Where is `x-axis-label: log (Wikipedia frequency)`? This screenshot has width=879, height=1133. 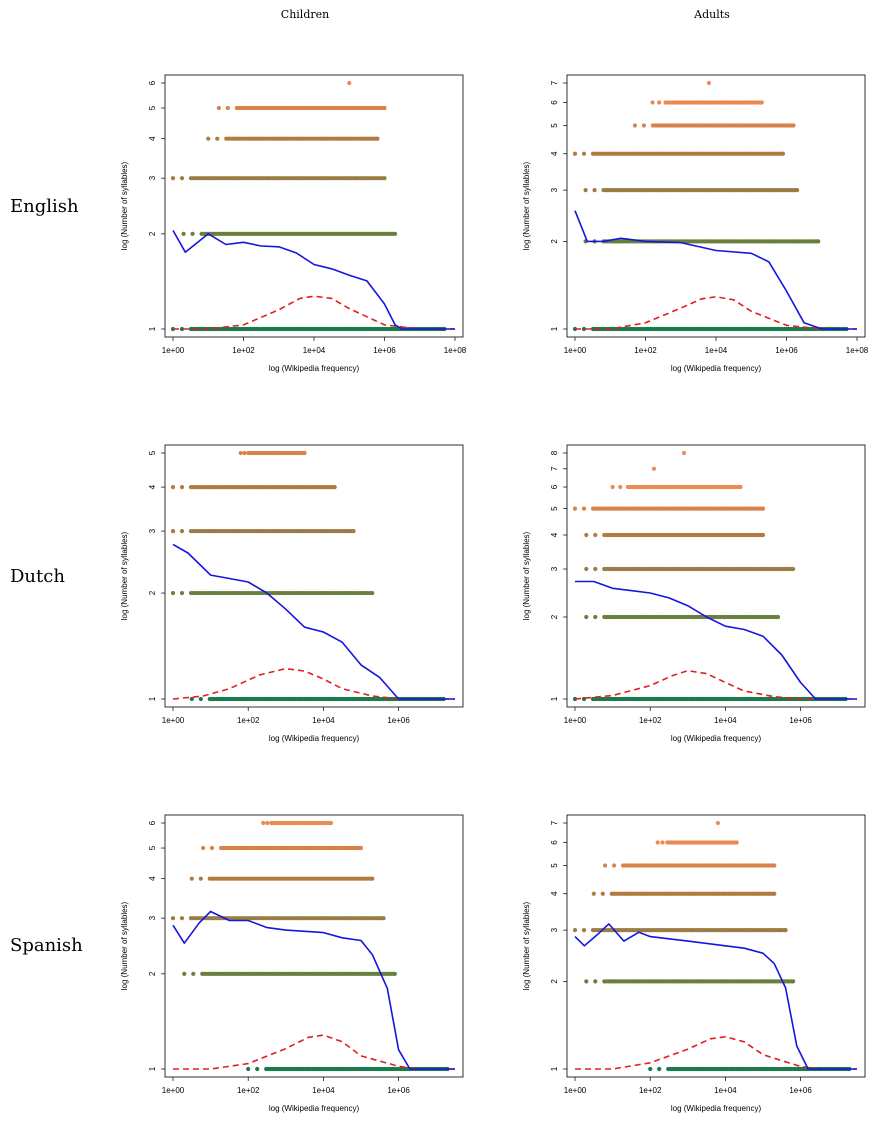
x-axis-label: log (Wikipedia frequency) is located at coordinates (314, 738).